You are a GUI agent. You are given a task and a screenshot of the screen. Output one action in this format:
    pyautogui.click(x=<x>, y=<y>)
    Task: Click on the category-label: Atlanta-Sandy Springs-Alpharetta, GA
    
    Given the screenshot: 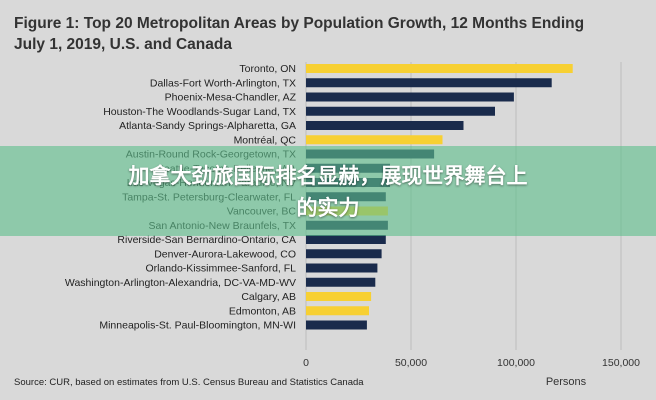 What is the action you would take?
    pyautogui.click(x=207, y=126)
    